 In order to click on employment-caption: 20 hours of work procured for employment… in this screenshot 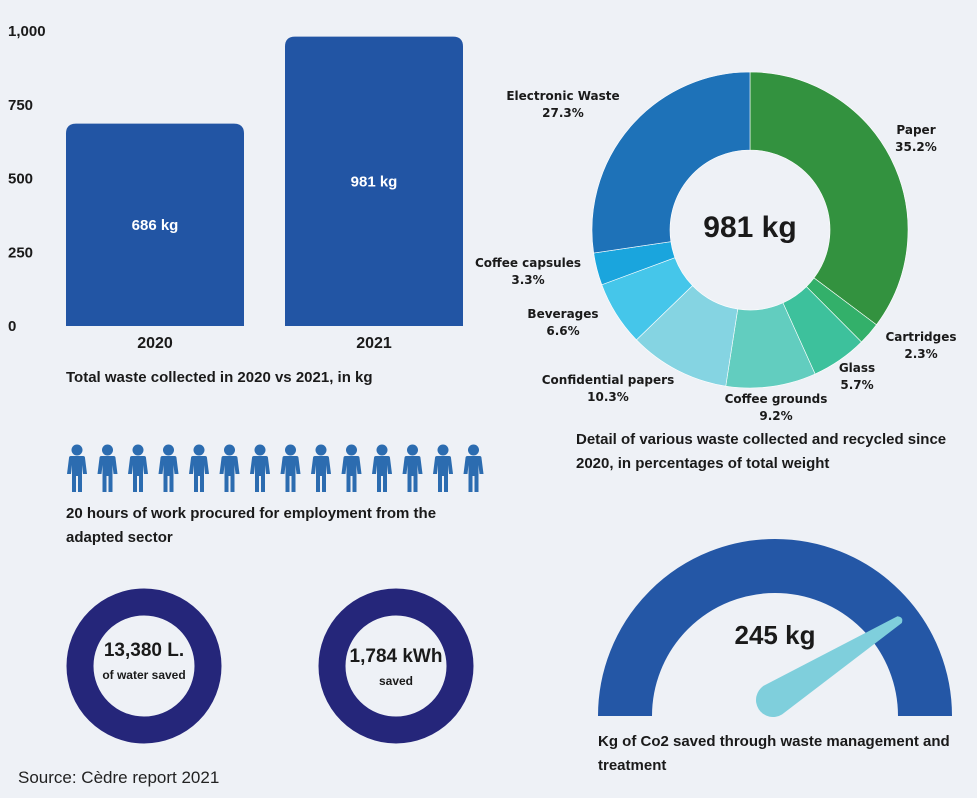, I will do `click(251, 525)`.